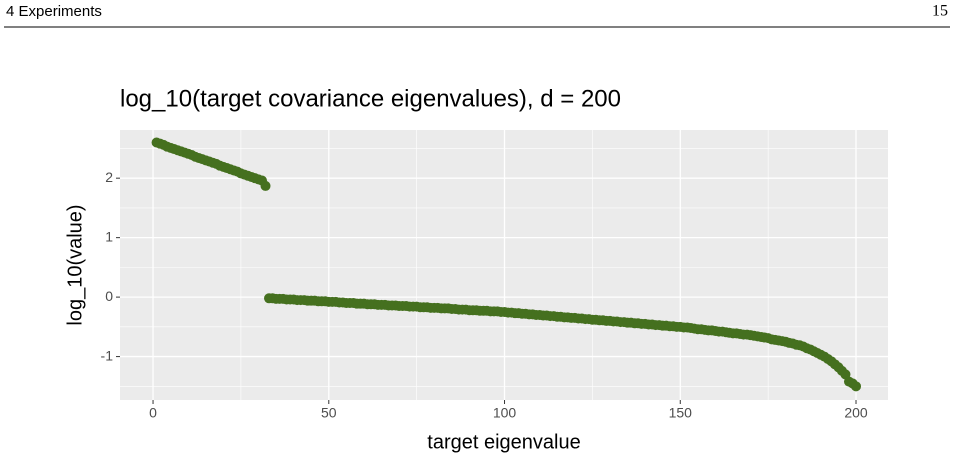 Image resolution: width=954 pixels, height=464 pixels. I want to click on x-axis-label: target eigenvalue, so click(503, 442).